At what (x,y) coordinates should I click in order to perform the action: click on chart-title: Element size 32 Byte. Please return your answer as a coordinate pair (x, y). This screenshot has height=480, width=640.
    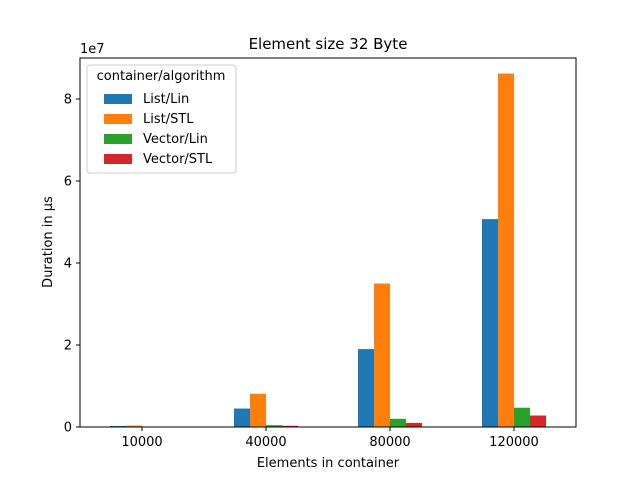
    Looking at the image, I should click on (328, 44).